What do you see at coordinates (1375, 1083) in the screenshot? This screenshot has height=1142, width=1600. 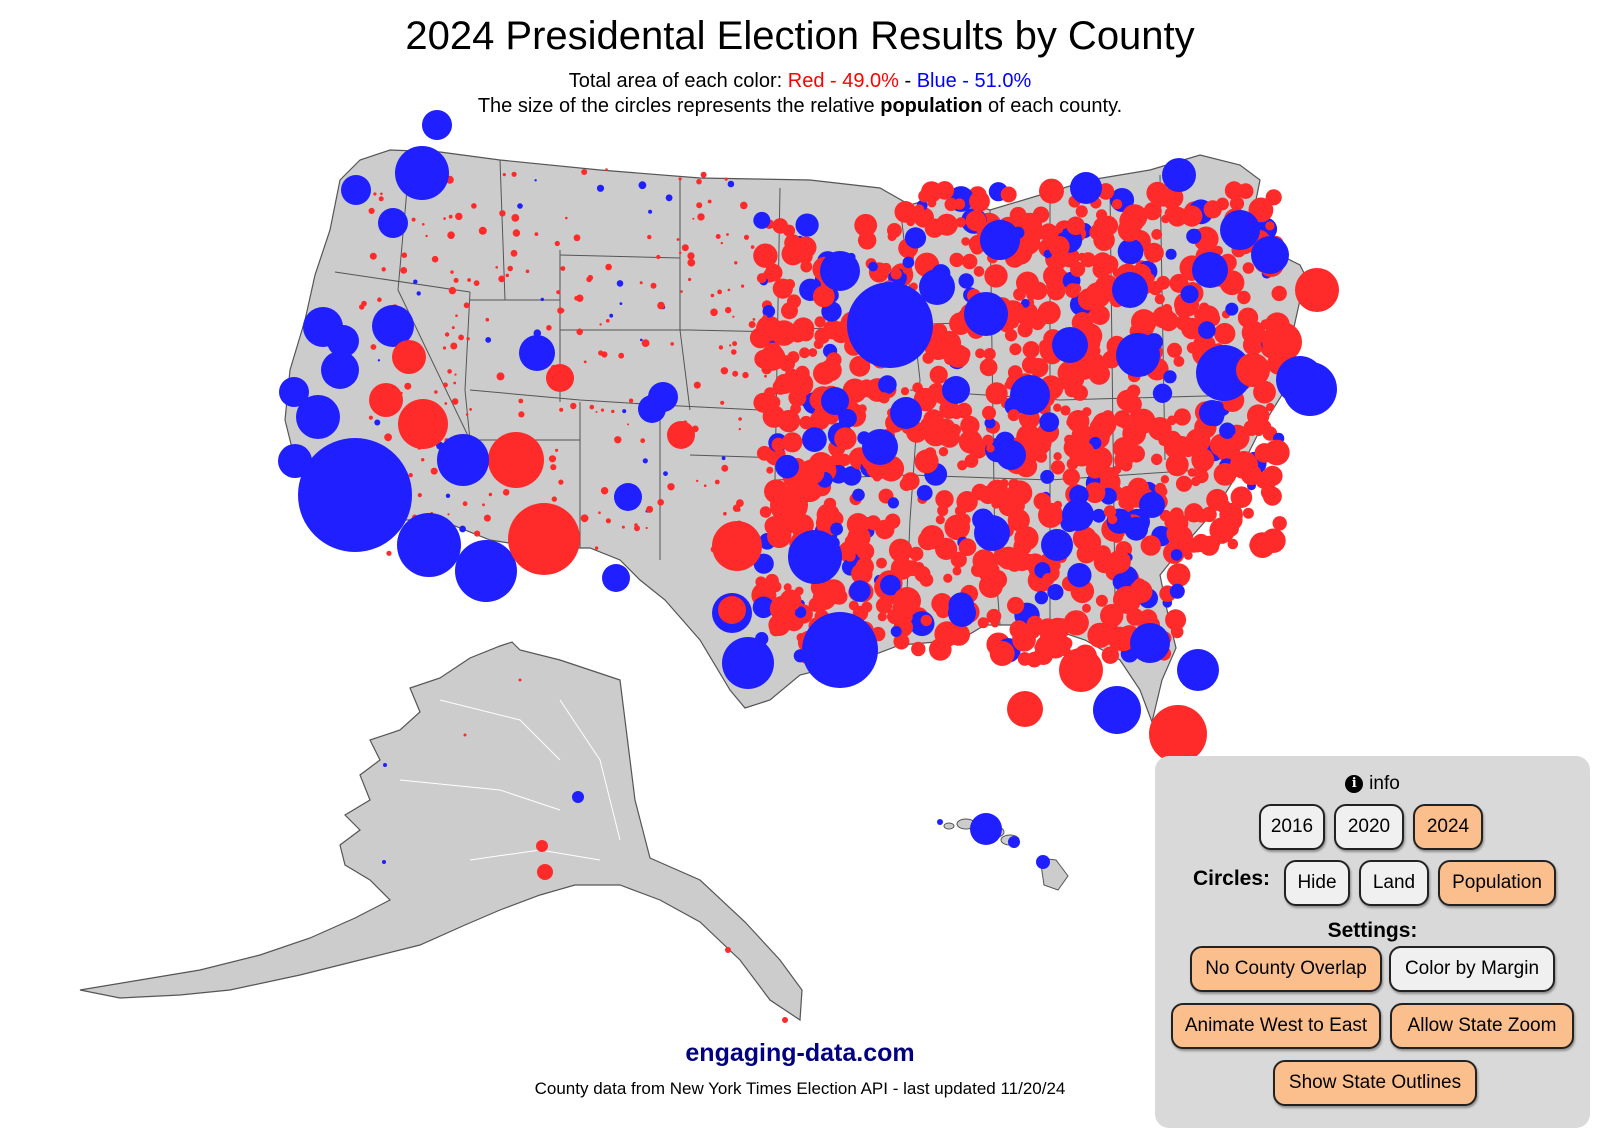 I see `show-state-outlines-toggle: Show State Outlines` at bounding box center [1375, 1083].